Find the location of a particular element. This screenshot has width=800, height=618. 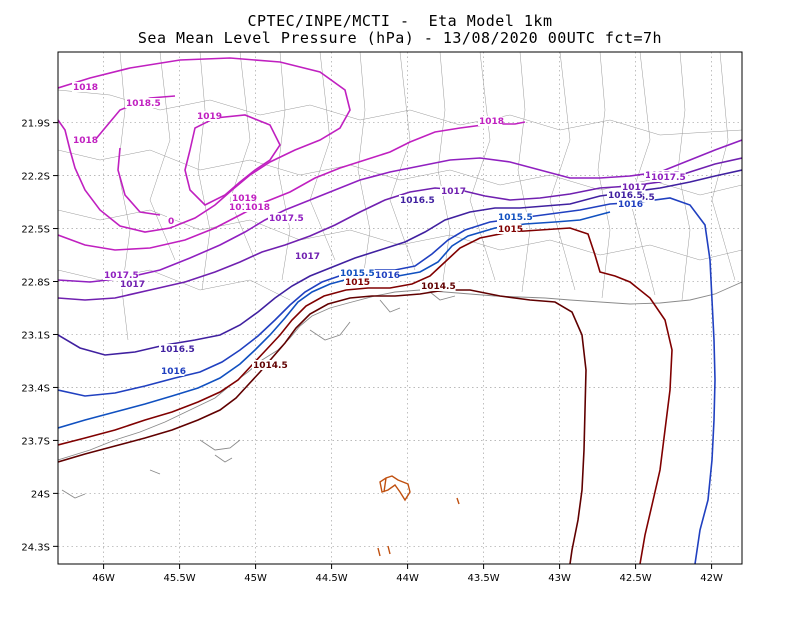

lat-tick-label: 22.8S is located at coordinates (35, 283).